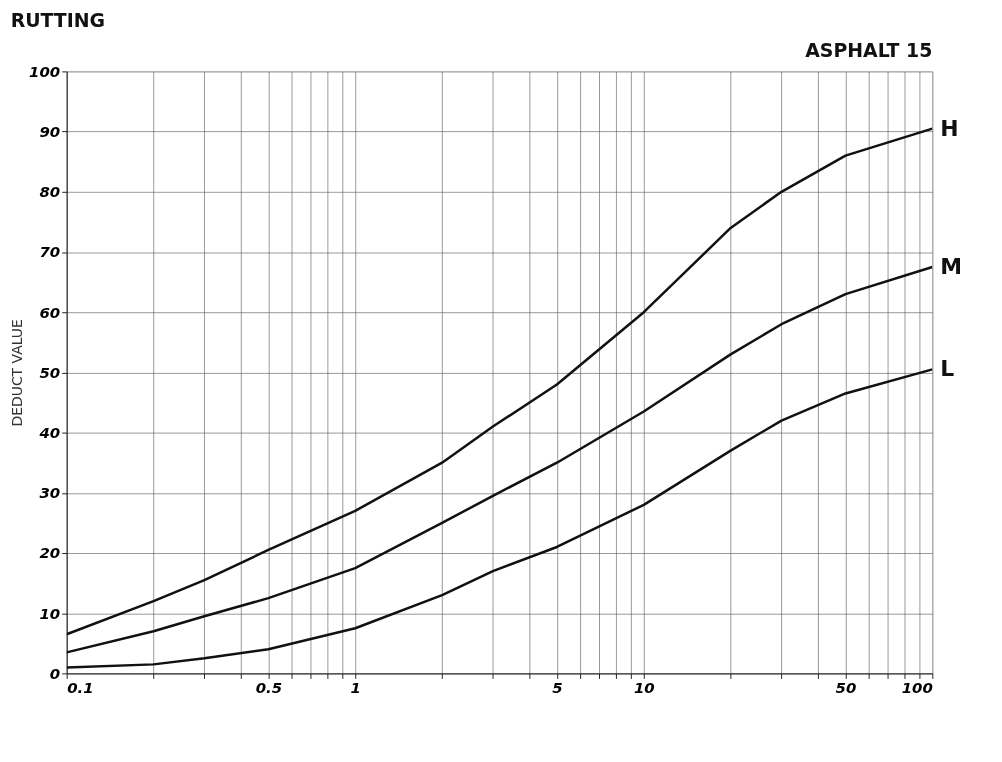 This screenshot has width=1002, height=762. Describe the element at coordinates (50, 613) in the screenshot. I see `y-tick-label: 10` at that location.